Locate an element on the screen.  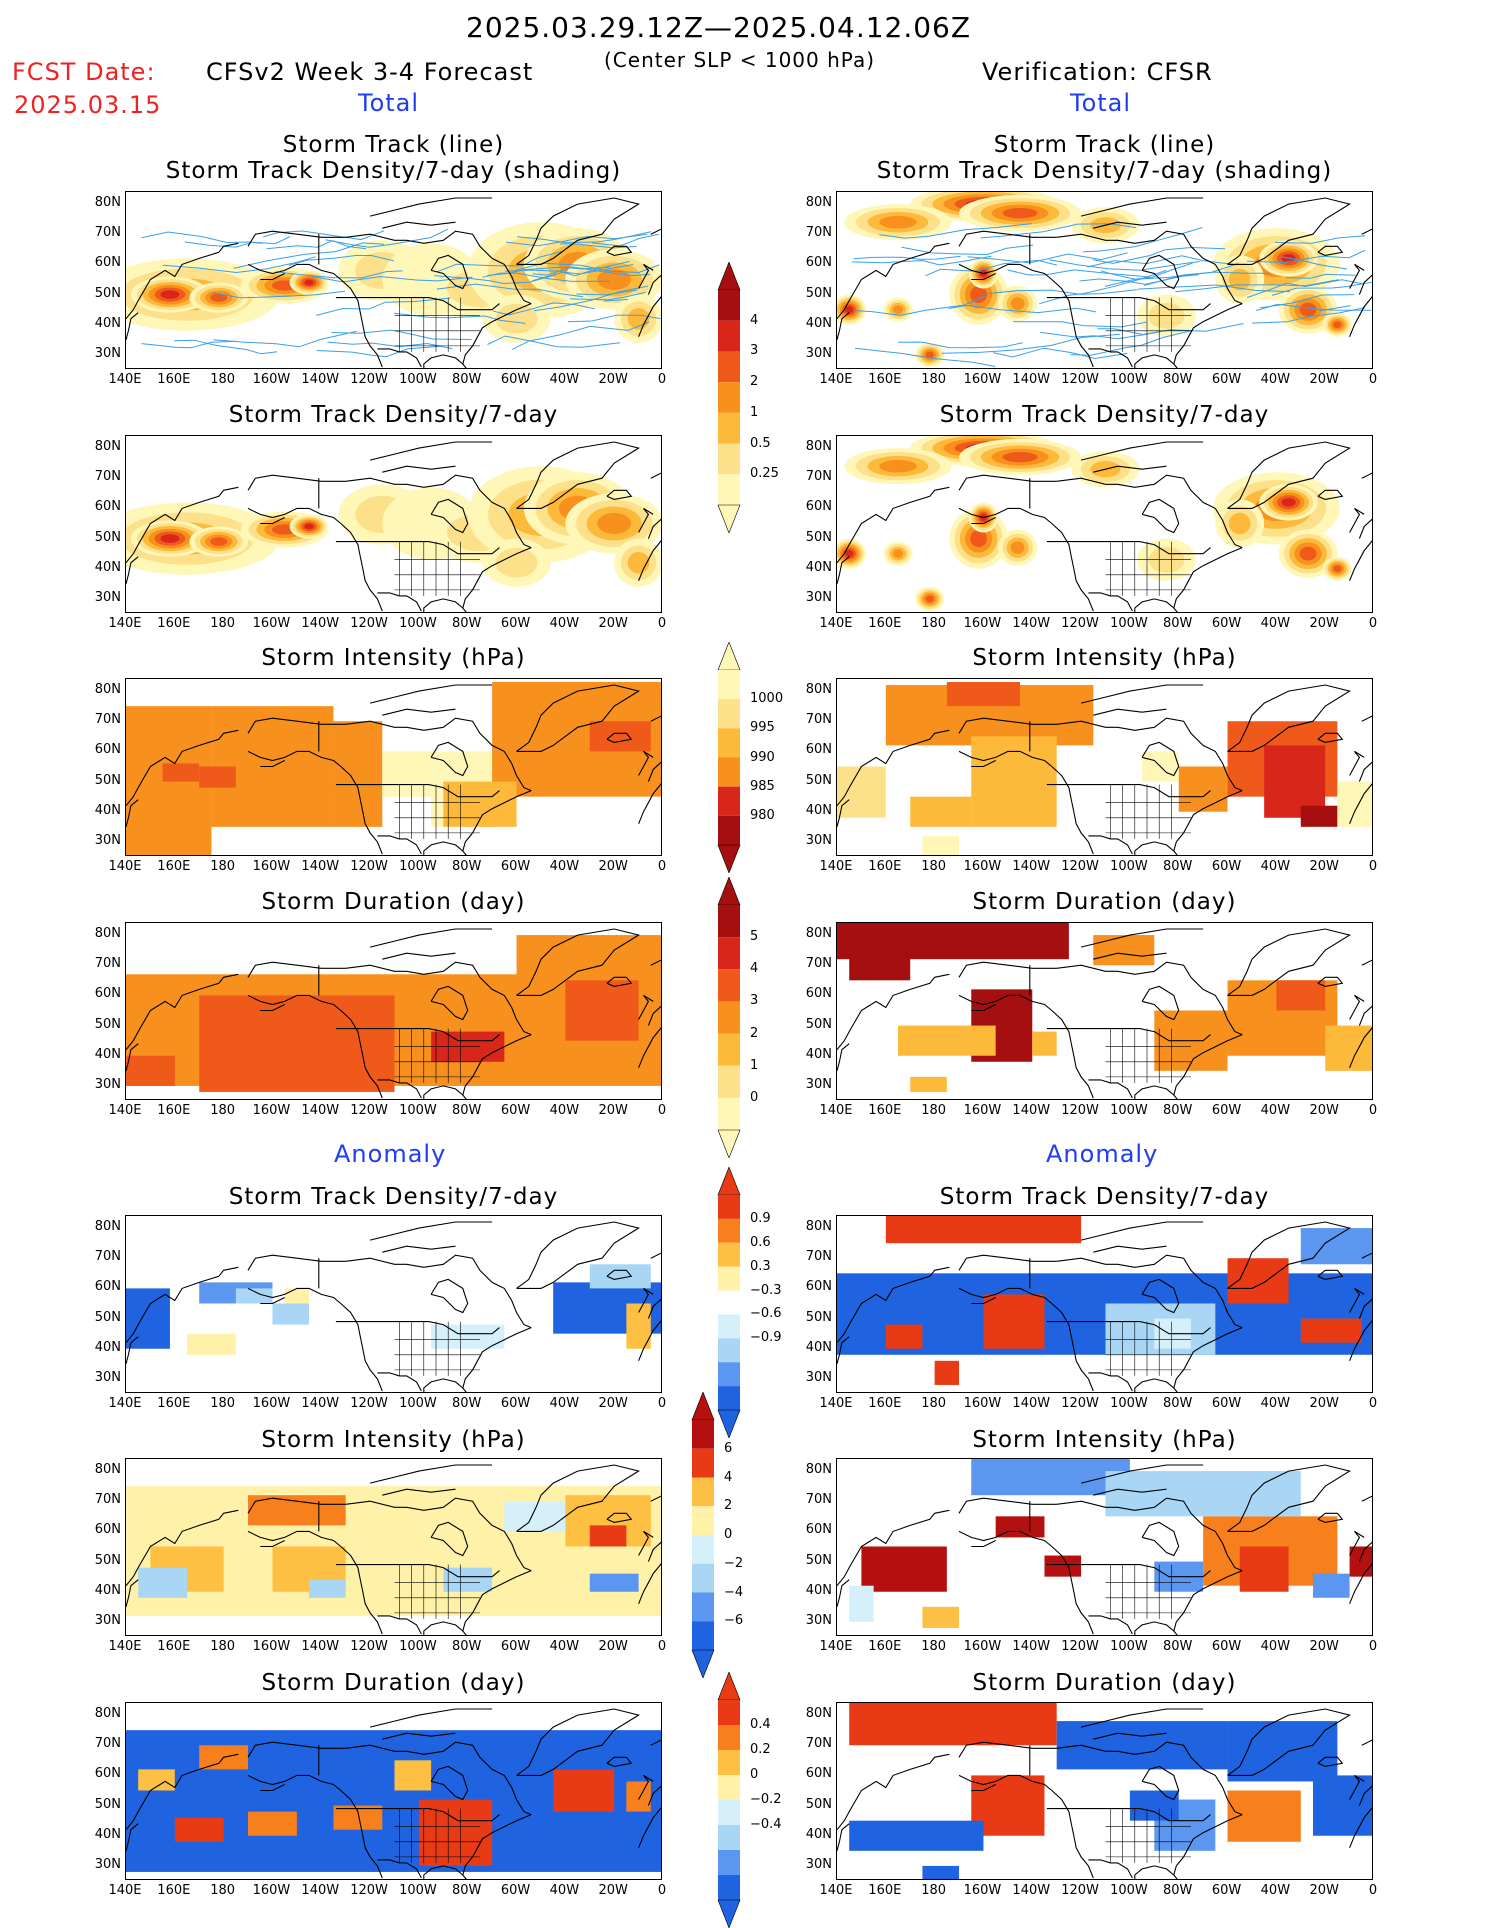
colorbar-tick-label: 0.3 is located at coordinates (760, 1266).